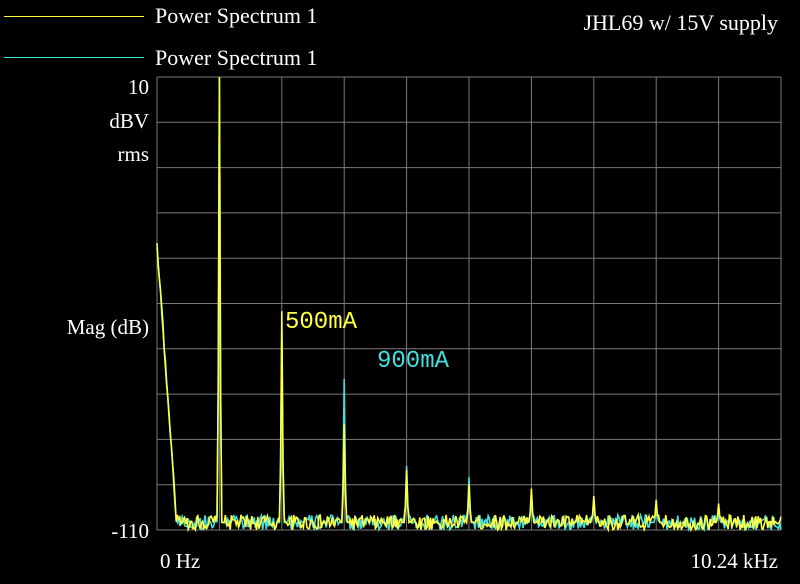 The image size is (800, 584). What do you see at coordinates (236, 15) in the screenshot?
I see `legend-label-1: Power Spectrum 1` at bounding box center [236, 15].